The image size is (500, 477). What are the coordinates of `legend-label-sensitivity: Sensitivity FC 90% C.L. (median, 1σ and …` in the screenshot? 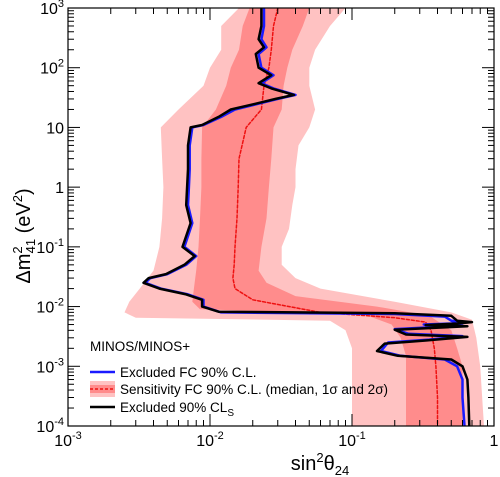 It's located at (254, 389).